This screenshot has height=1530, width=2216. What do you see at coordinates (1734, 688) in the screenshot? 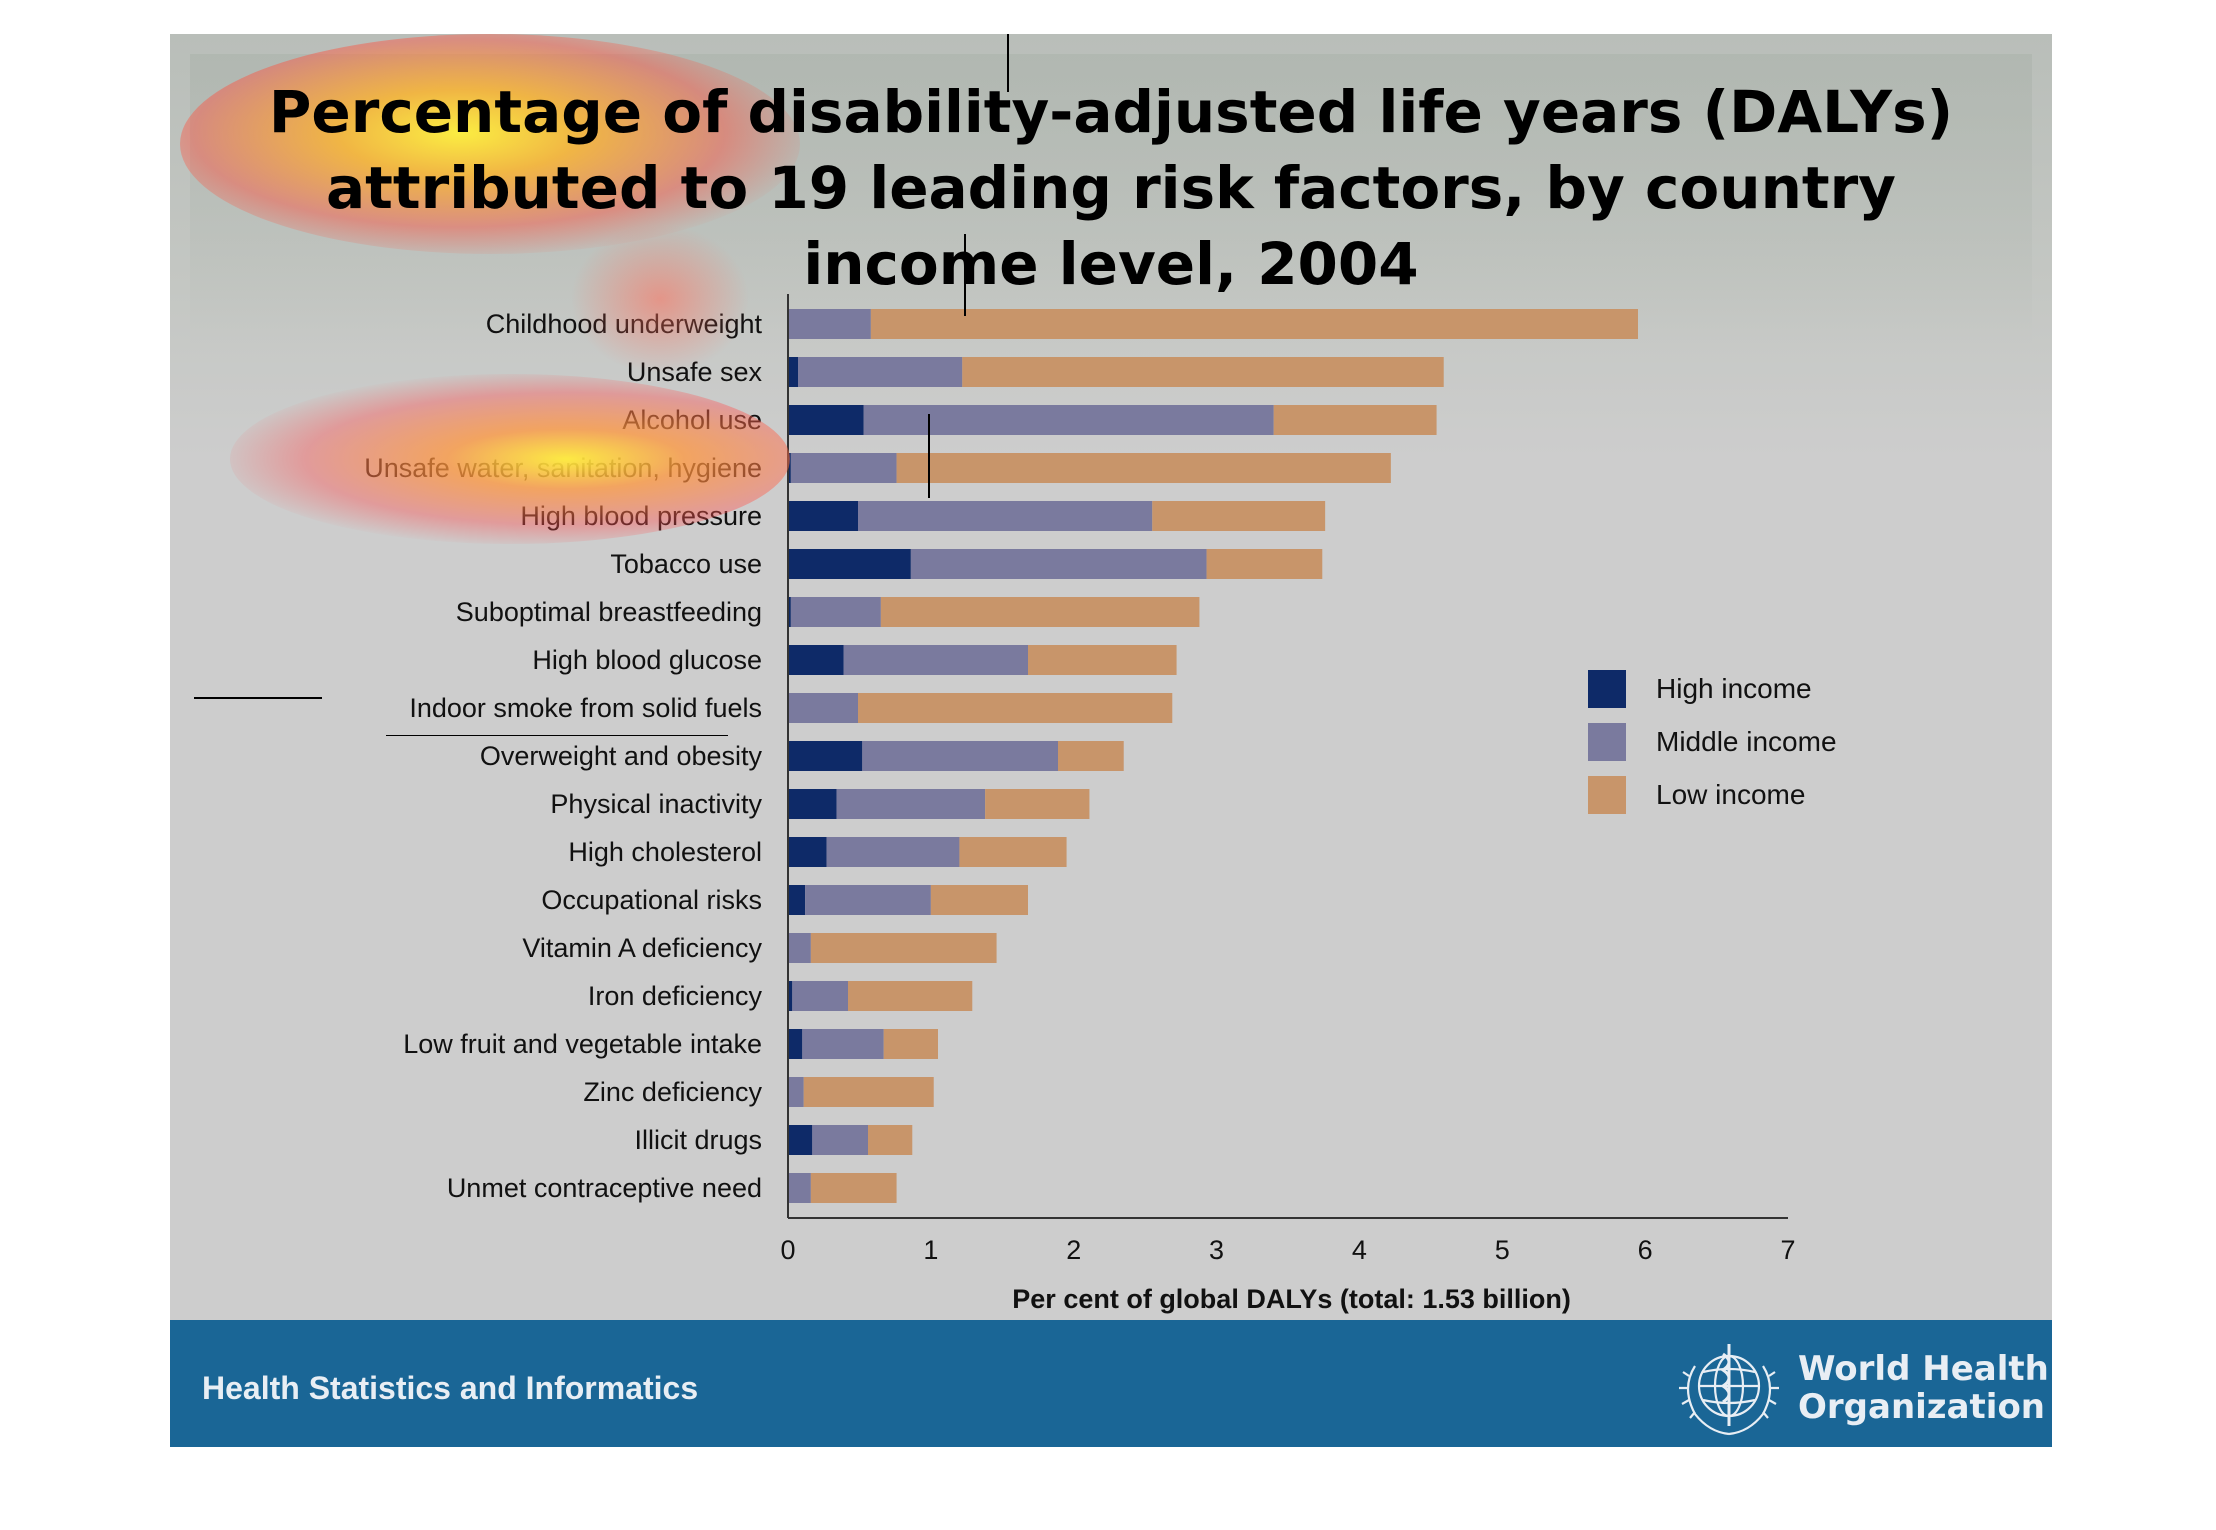
I see `legend-label-high-income: High income` at bounding box center [1734, 688].